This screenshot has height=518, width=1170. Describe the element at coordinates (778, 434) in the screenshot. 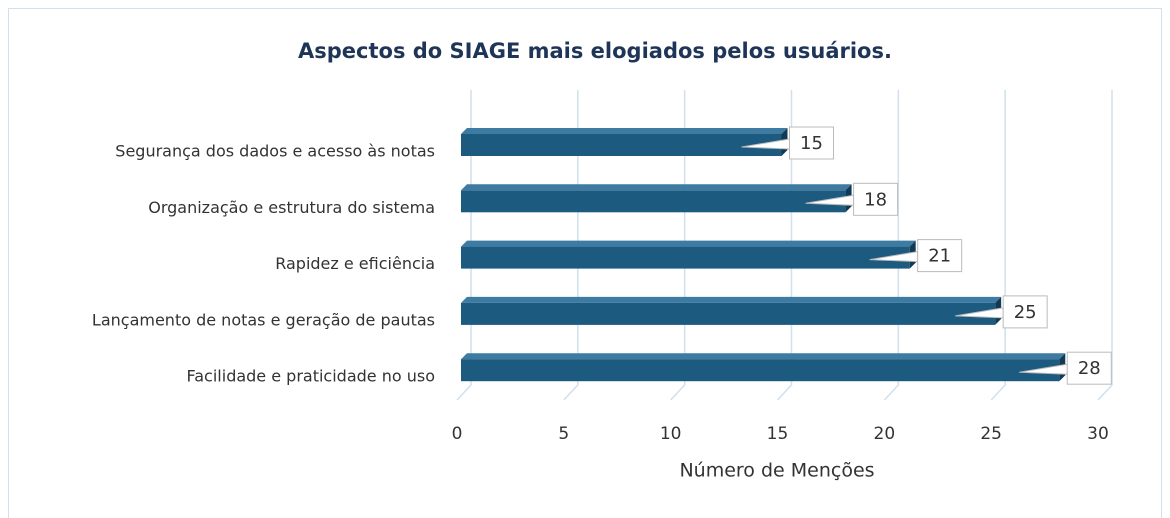

I see `x-tick-label: 15` at that location.